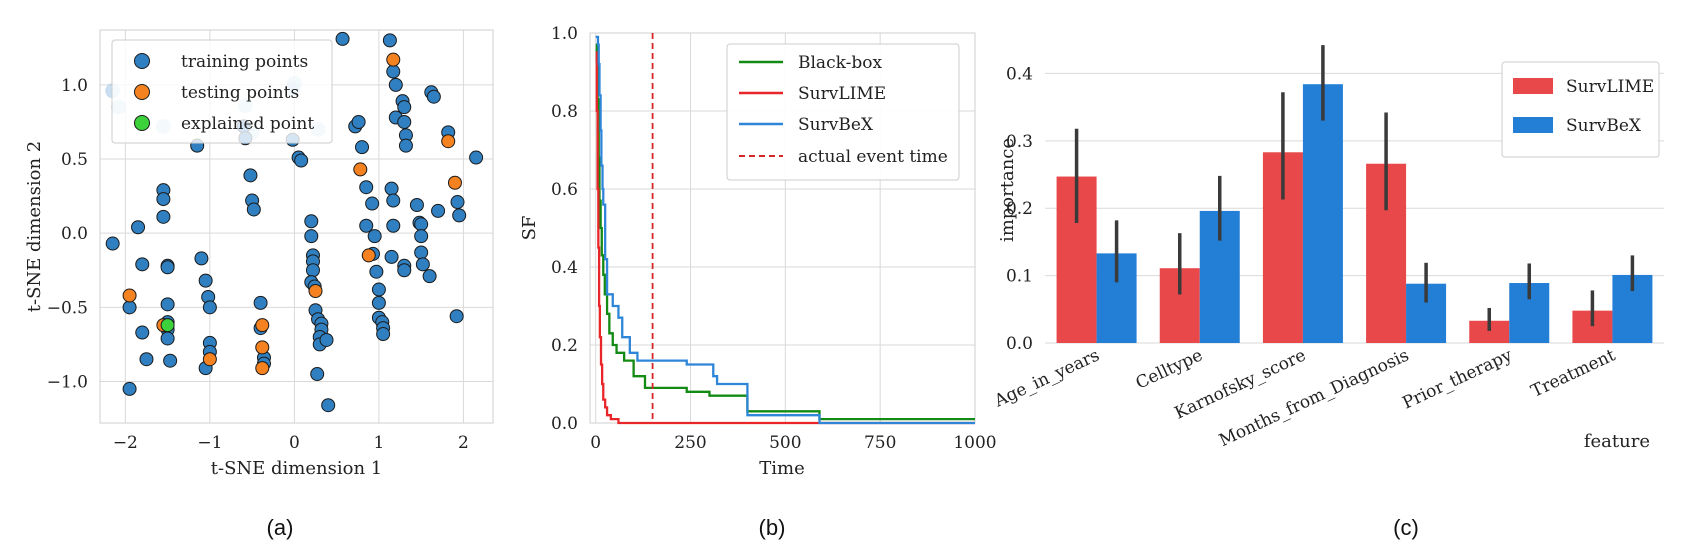 The width and height of the screenshot is (1700, 560). I want to click on legend-swatch-survlime, so click(1533, 86).